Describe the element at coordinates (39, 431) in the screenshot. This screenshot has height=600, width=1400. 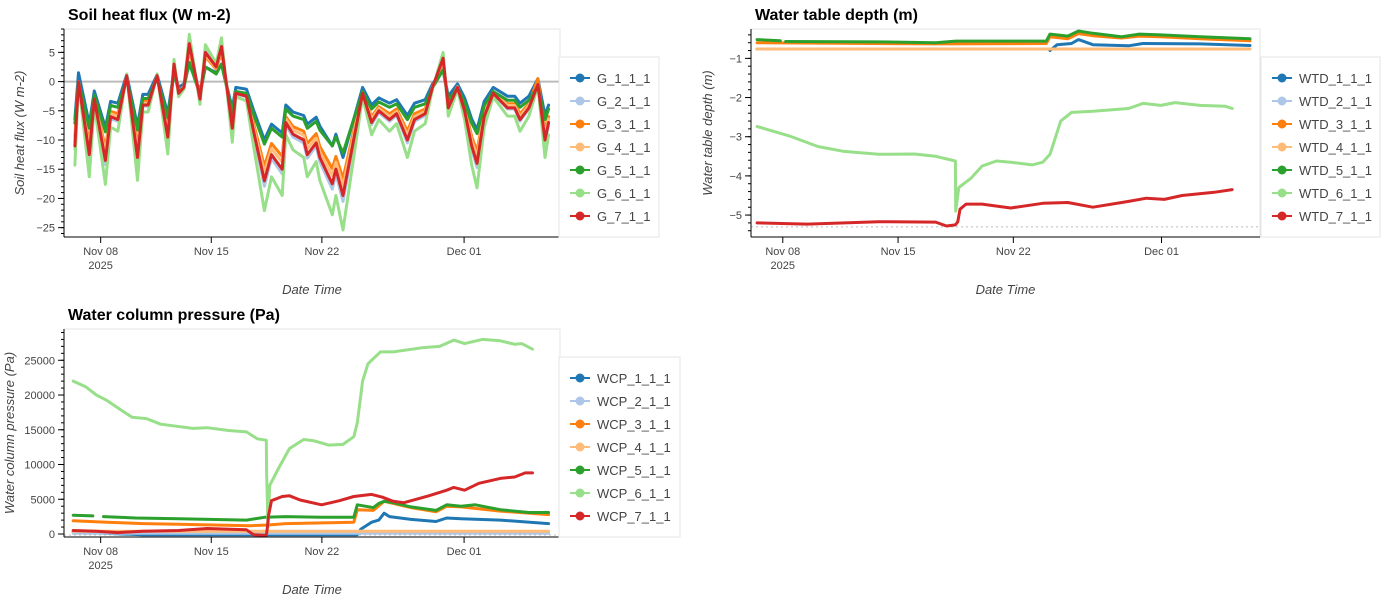
I see `y-tick-label: 15000` at that location.